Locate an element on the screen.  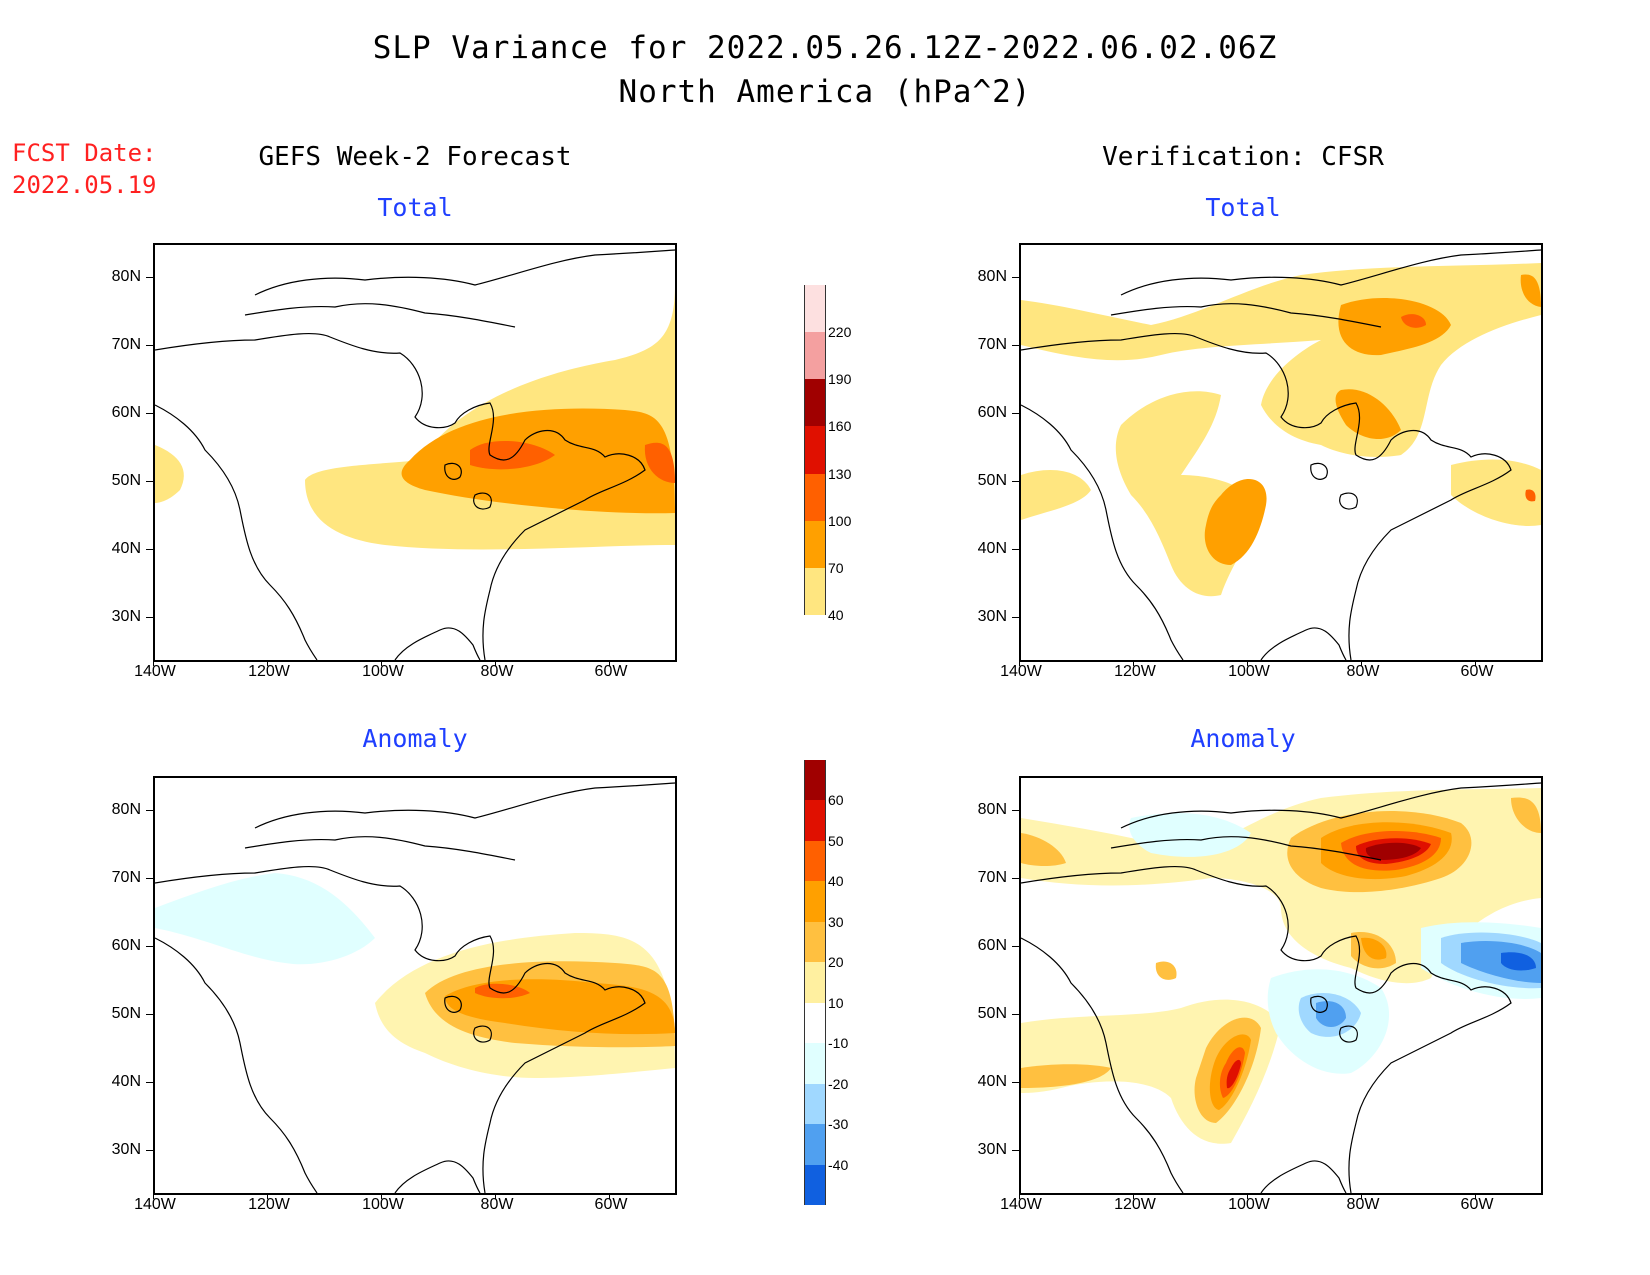
lat-label-forecast-anomaly: 30N is located at coordinates (126, 1149).